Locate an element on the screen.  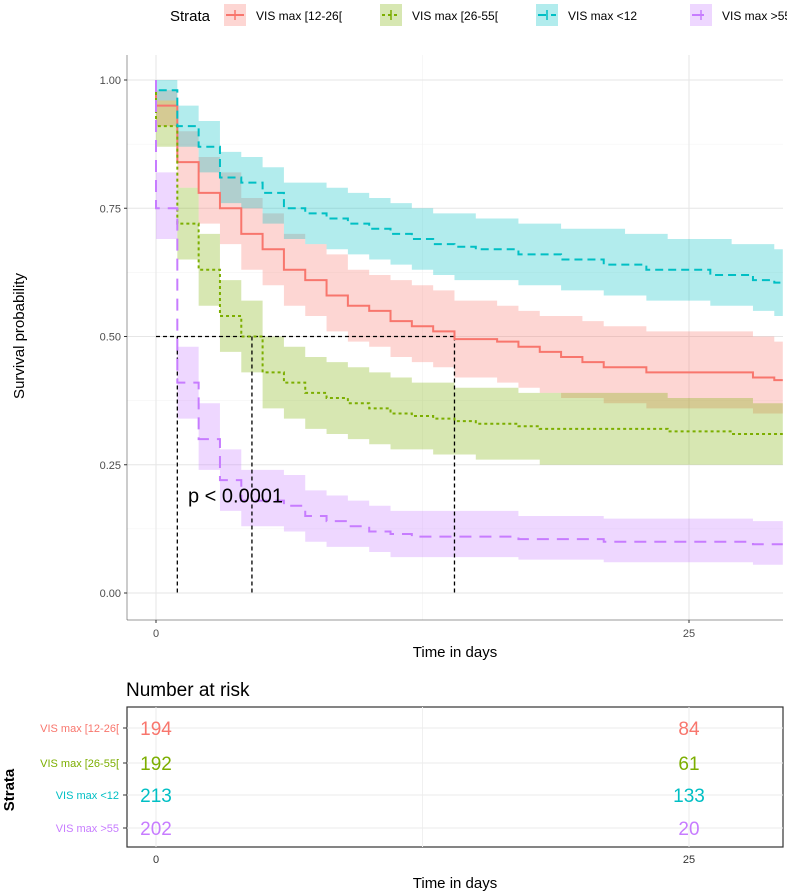
risk-table-y-label: Strata is located at coordinates (9, 789).